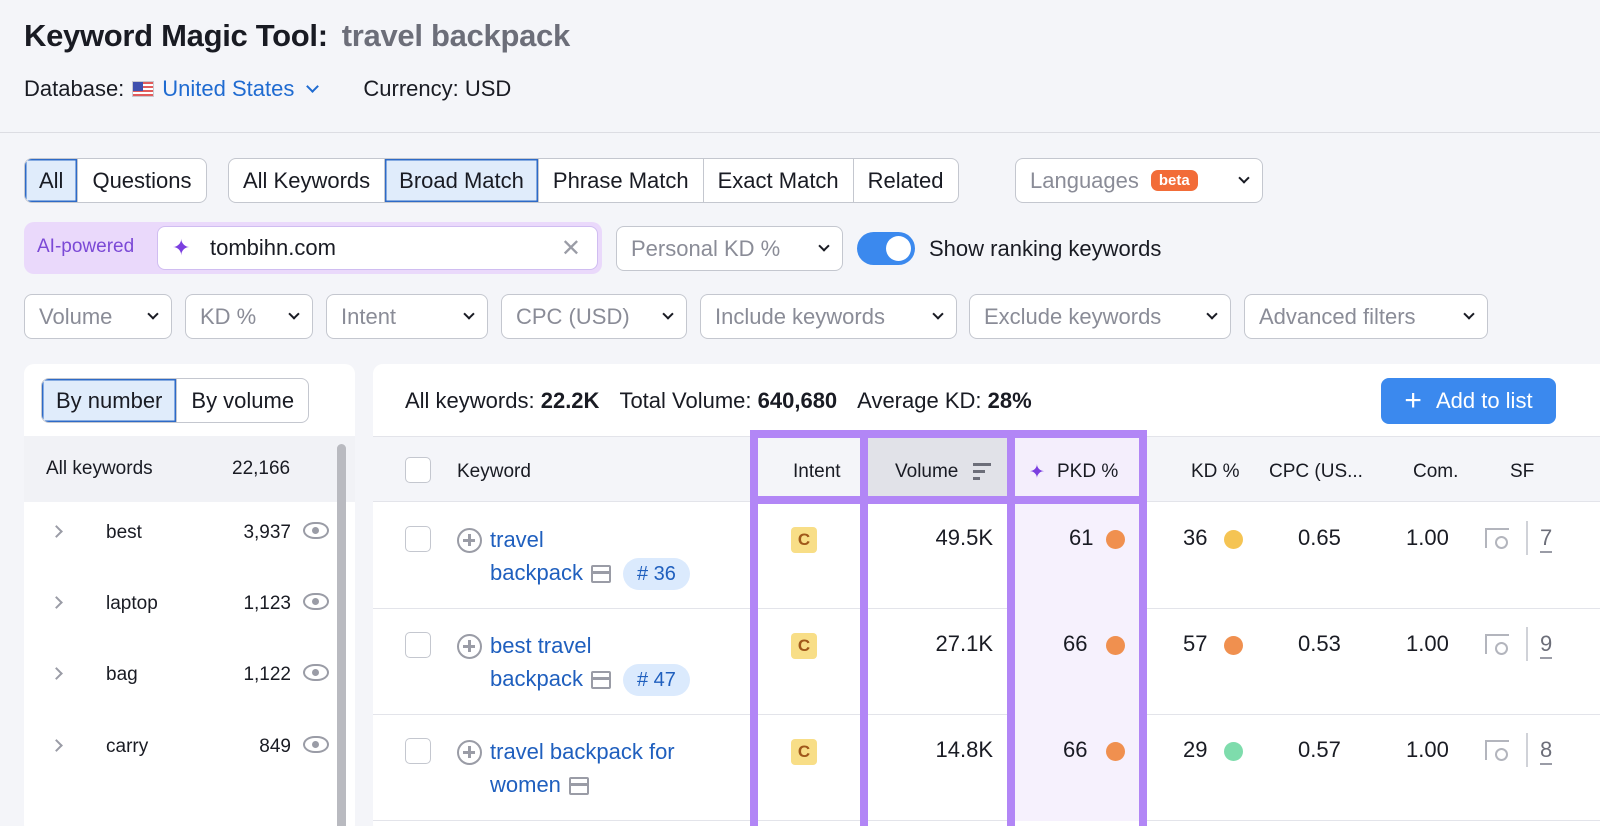  I want to click on keyword-text: travel backpack for, so click(582, 751).